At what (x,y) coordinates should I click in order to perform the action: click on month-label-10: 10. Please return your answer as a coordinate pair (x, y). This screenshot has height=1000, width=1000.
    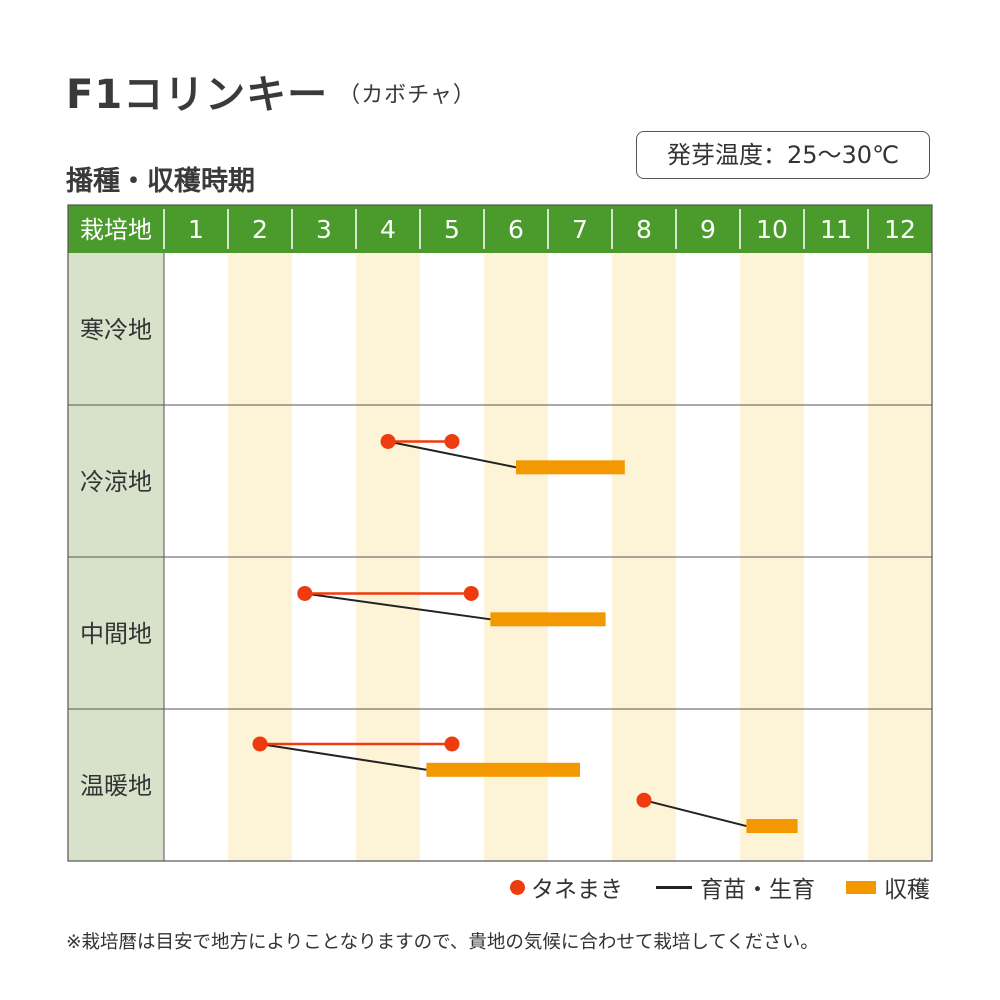
    Looking at the image, I should click on (772, 229).